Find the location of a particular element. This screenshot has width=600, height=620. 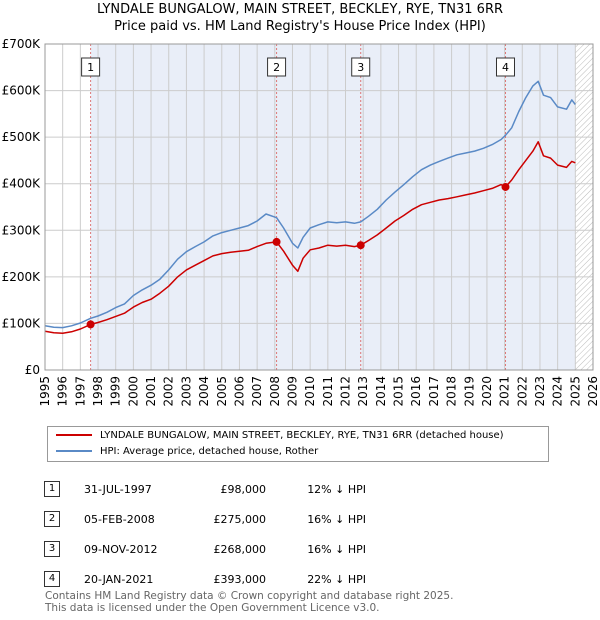

legend-swatch-hpi is located at coordinates (74, 451).